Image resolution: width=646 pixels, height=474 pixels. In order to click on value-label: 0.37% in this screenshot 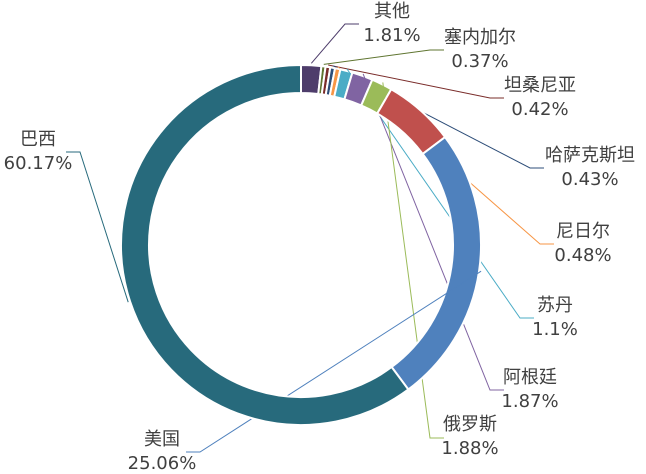, I will do `click(479, 61)`.